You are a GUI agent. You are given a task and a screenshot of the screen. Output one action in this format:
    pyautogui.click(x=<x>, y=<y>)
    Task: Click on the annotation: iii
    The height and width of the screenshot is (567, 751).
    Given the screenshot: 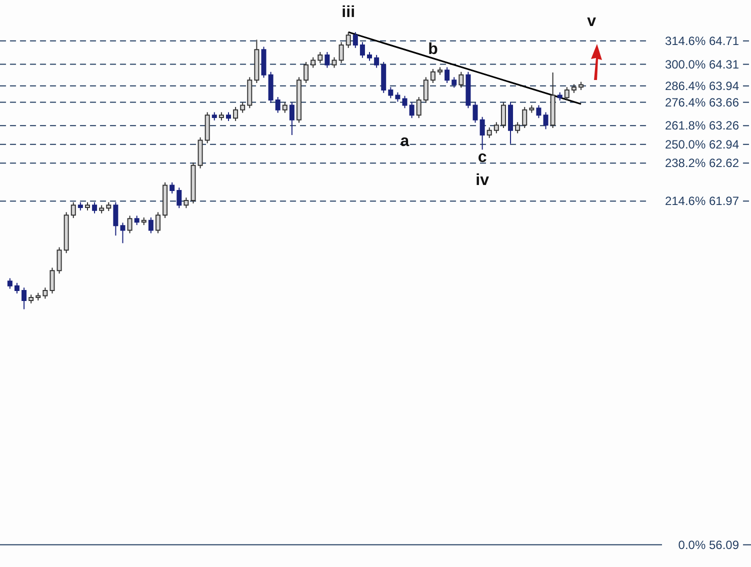 What is the action you would take?
    pyautogui.click(x=349, y=12)
    